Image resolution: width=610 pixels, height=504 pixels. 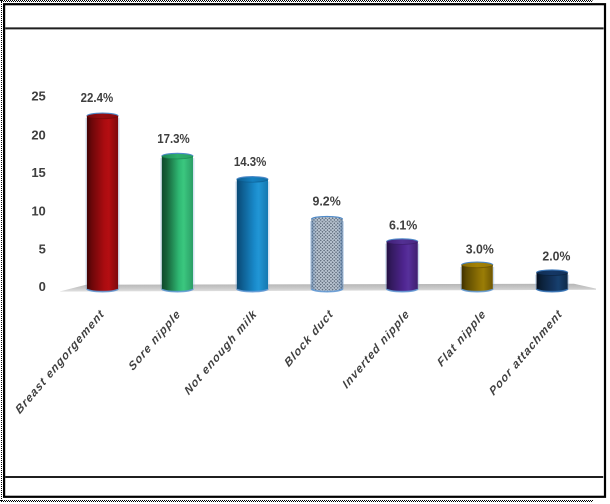 I want to click on svg-text: 6.1%, so click(x=403, y=225).